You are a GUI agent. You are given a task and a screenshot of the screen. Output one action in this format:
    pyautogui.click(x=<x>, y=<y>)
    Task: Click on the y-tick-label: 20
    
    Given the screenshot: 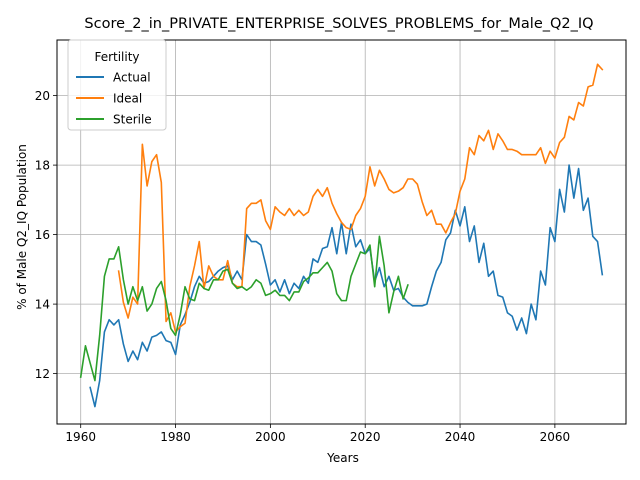 What is the action you would take?
    pyautogui.click(x=42, y=96)
    